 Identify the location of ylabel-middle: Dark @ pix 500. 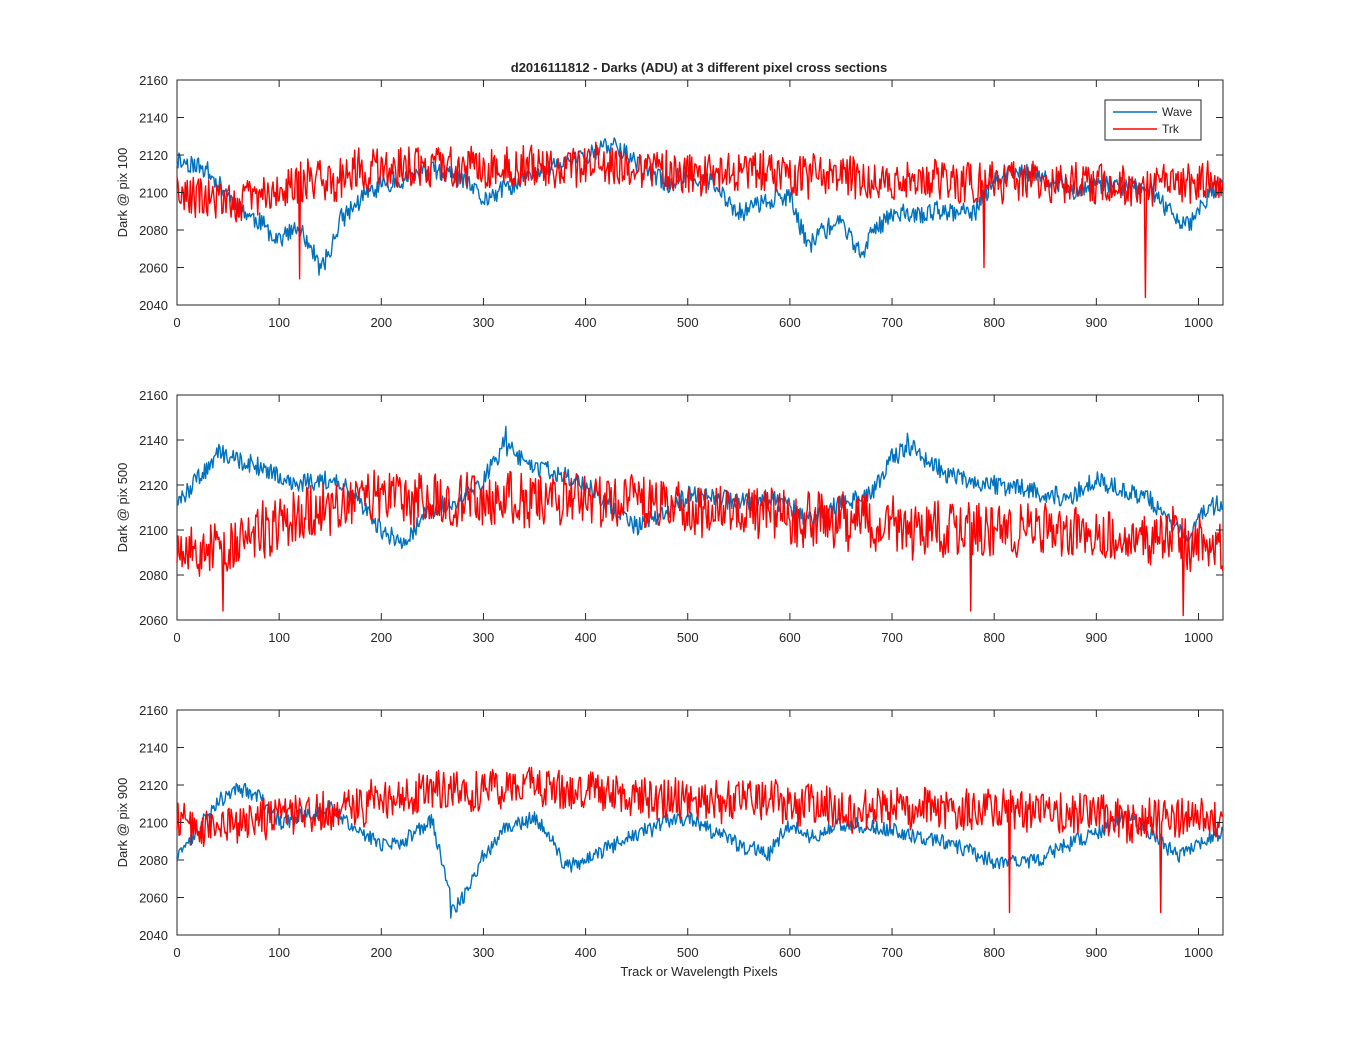
(122, 508).